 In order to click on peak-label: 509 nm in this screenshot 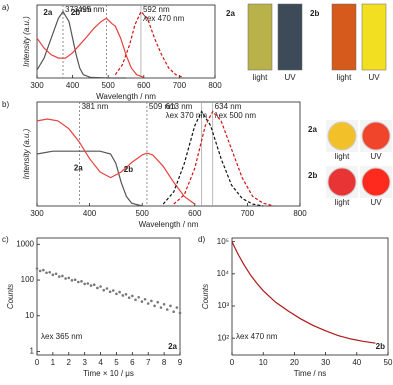, I will do `click(162, 106)`.